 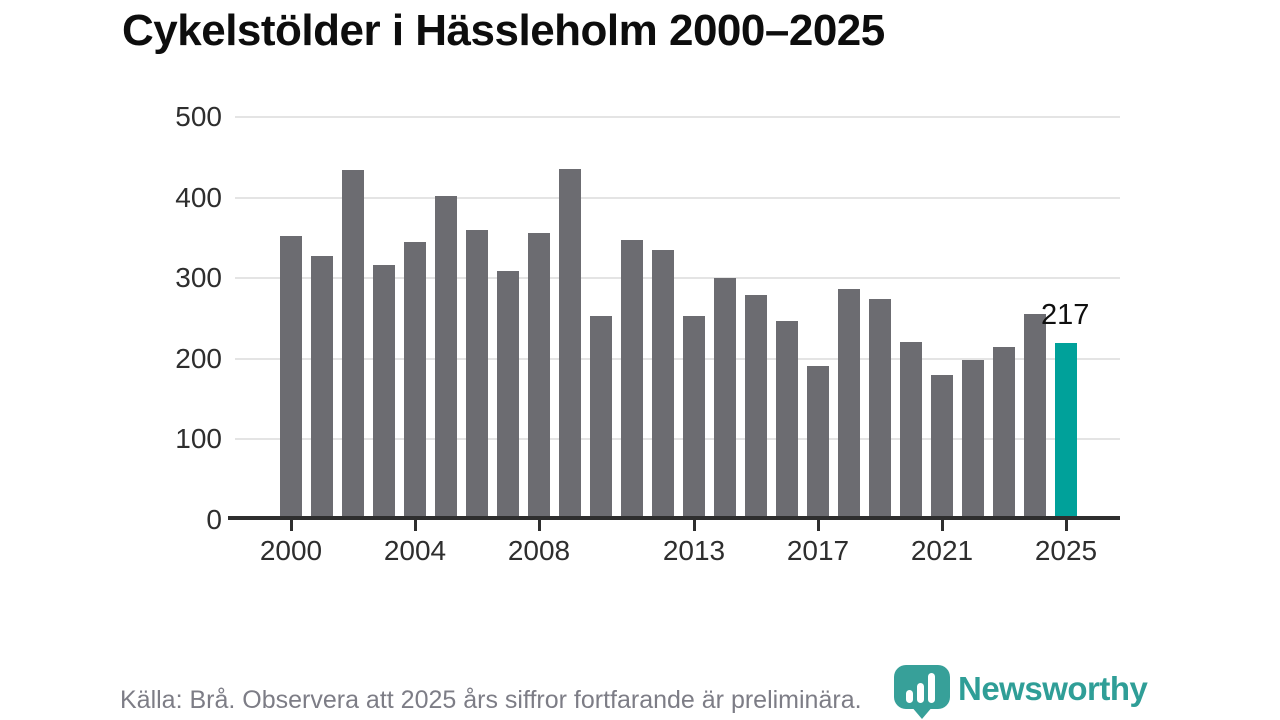 What do you see at coordinates (353, 344) in the screenshot?
I see `bar-2002` at bounding box center [353, 344].